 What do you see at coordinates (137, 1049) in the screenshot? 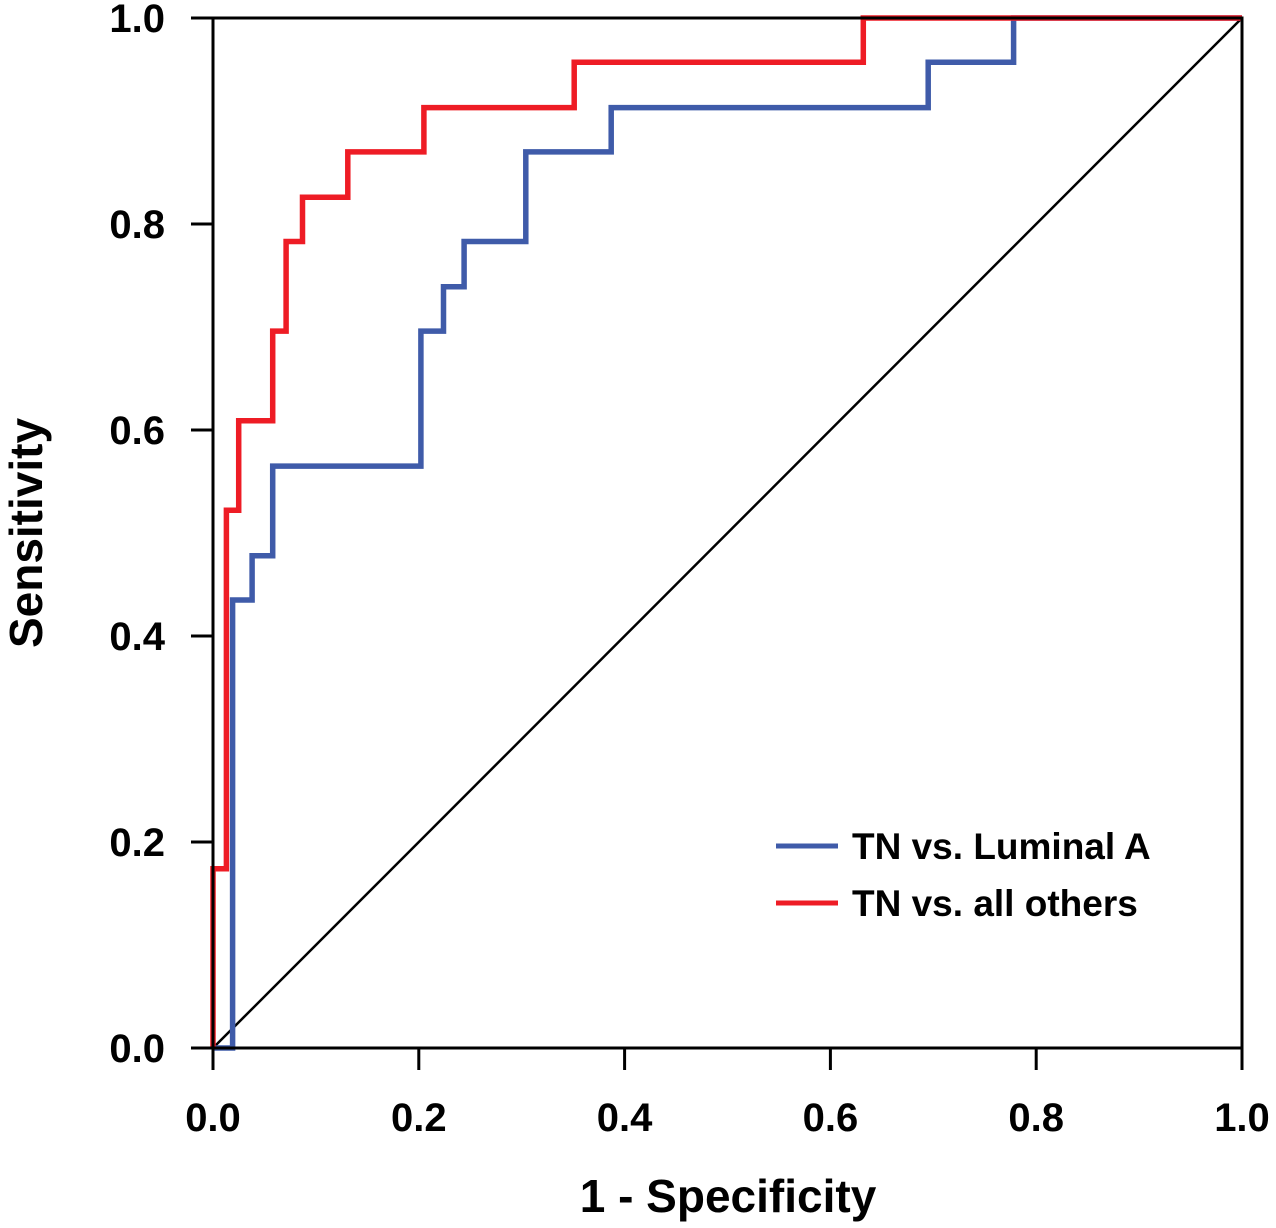
I see `y-tick-label: 0.0` at bounding box center [137, 1049].